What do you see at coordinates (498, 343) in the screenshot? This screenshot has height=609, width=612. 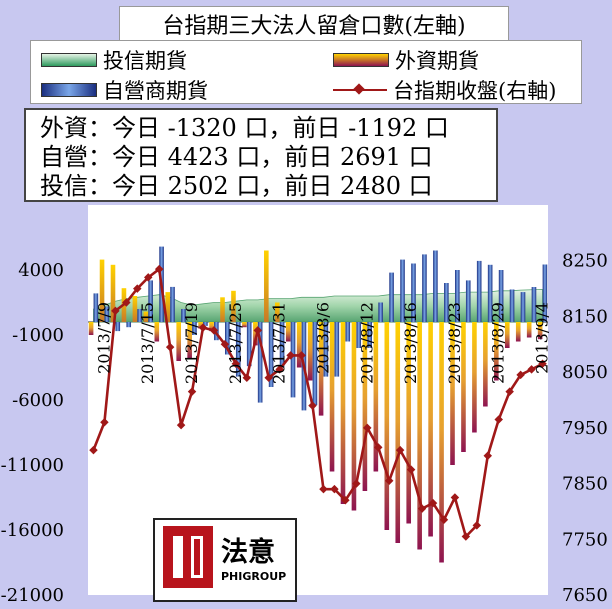 I see `x-tick-label: 2013/8/29` at bounding box center [498, 343].